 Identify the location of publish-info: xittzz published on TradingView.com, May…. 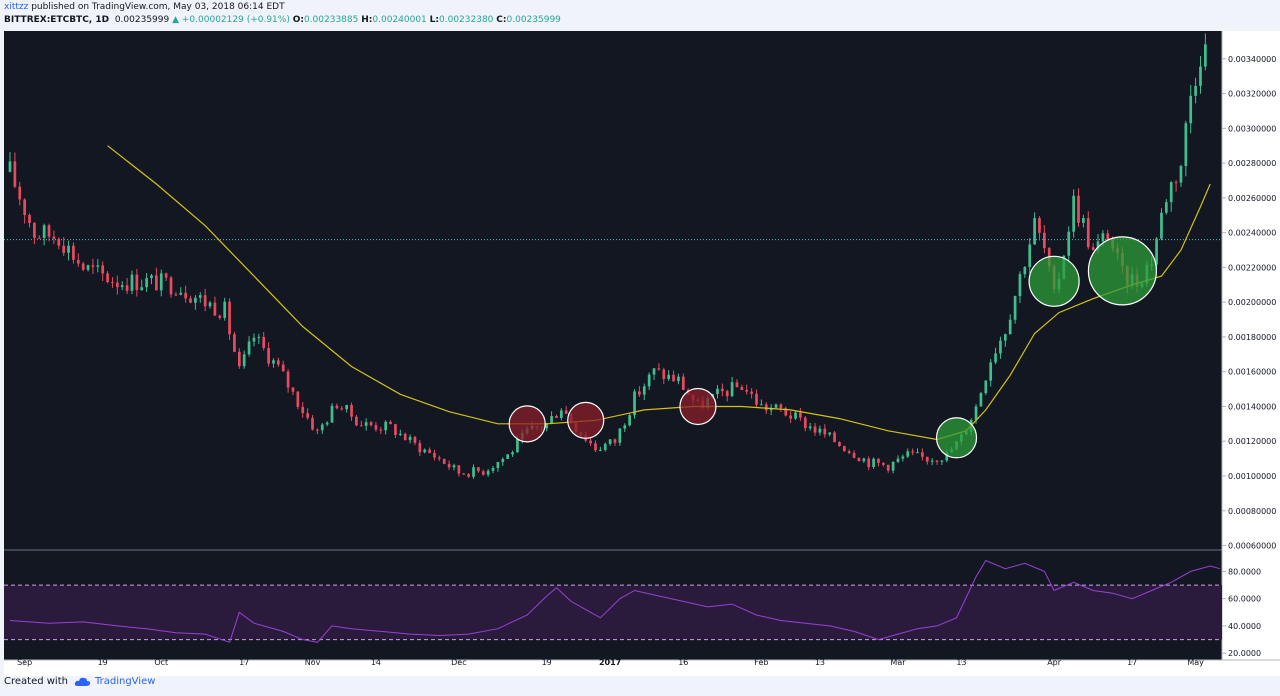
(144, 7).